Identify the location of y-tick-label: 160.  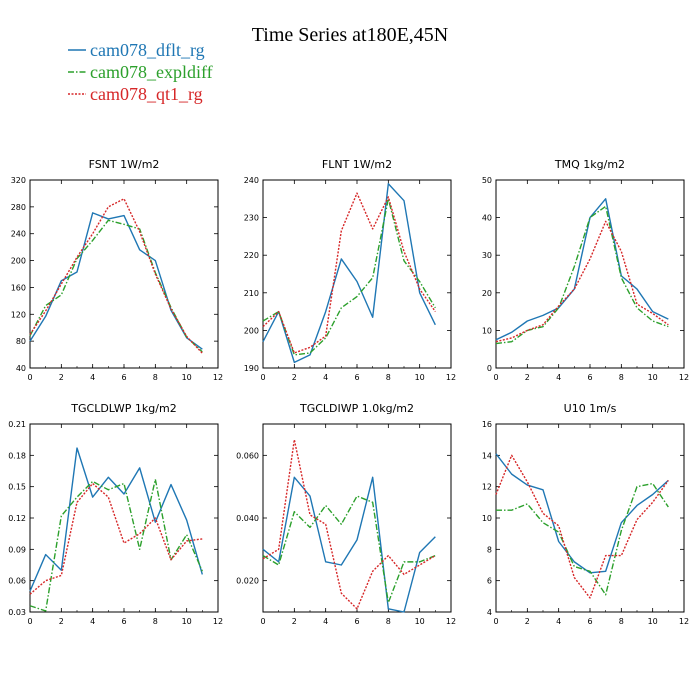
(18, 287).